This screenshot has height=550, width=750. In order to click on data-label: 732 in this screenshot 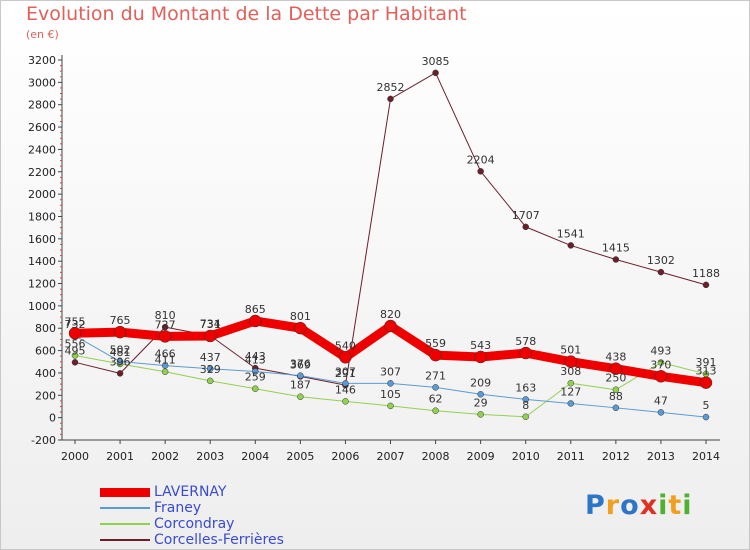, I will do `click(75, 324)`.